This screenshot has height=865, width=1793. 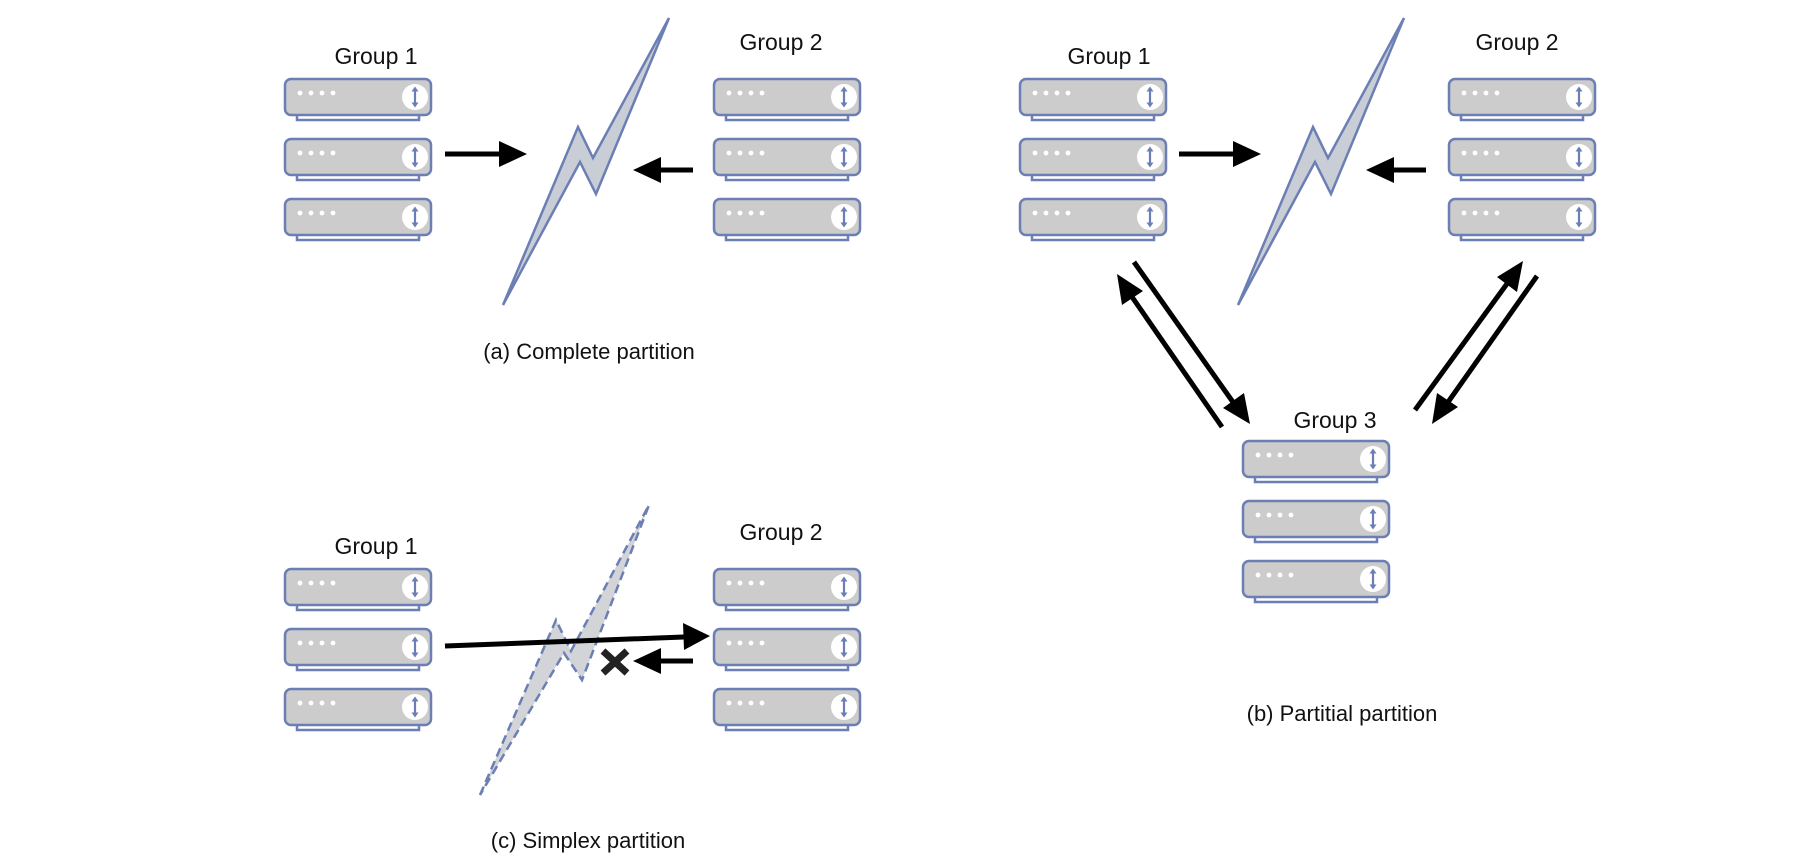 I want to click on panel-complete-partition: Group 1 Group 2 (a) Complete partition, so click(x=572, y=190).